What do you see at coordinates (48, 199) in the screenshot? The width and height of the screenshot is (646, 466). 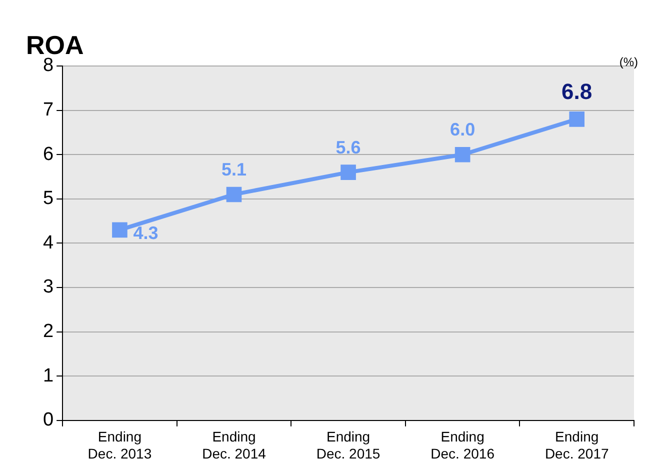 I see `y-tick-label: 5` at bounding box center [48, 199].